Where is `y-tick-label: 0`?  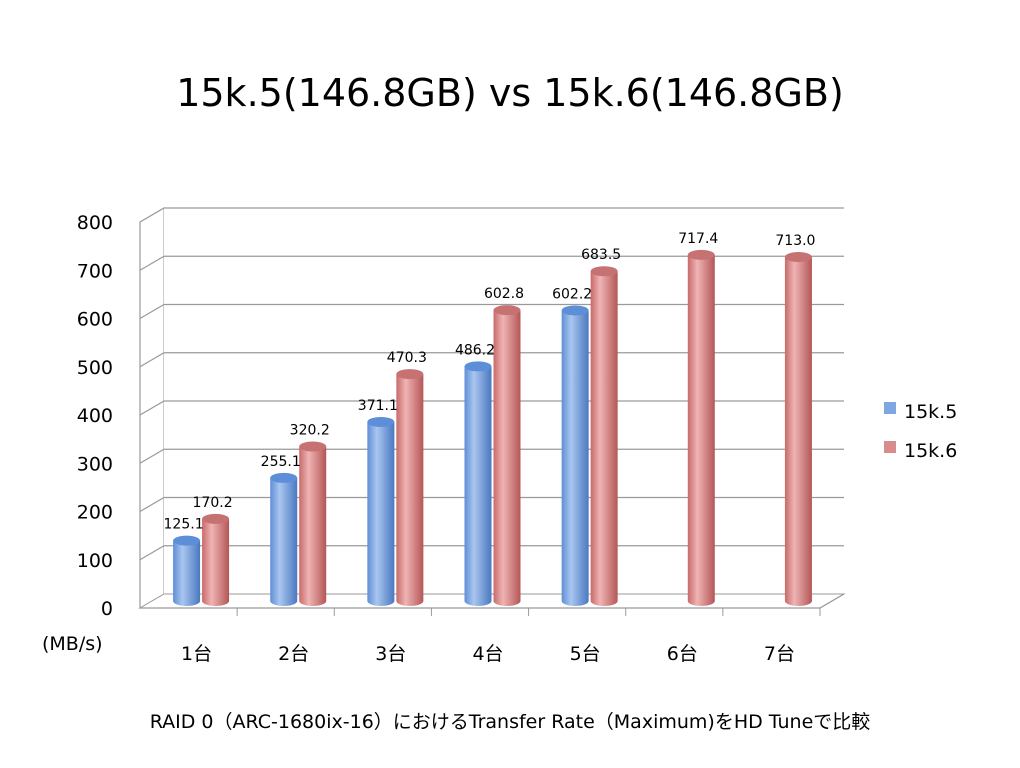
y-tick-label: 0 is located at coordinates (107, 609).